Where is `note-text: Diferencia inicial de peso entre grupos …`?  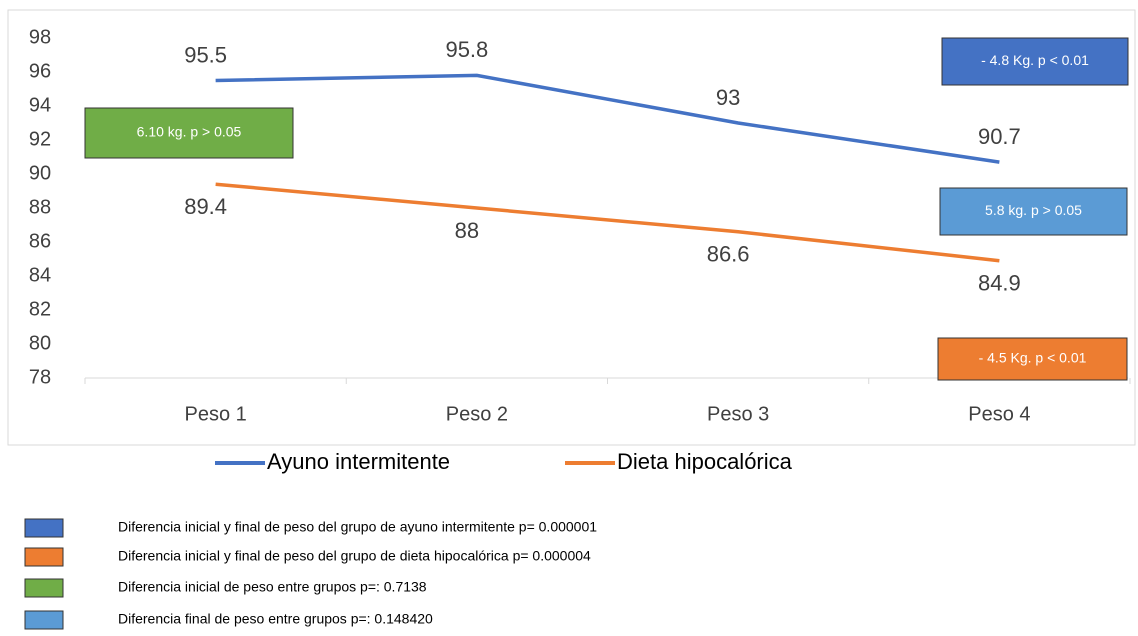 note-text: Diferencia inicial de peso entre grupos … is located at coordinates (272, 587).